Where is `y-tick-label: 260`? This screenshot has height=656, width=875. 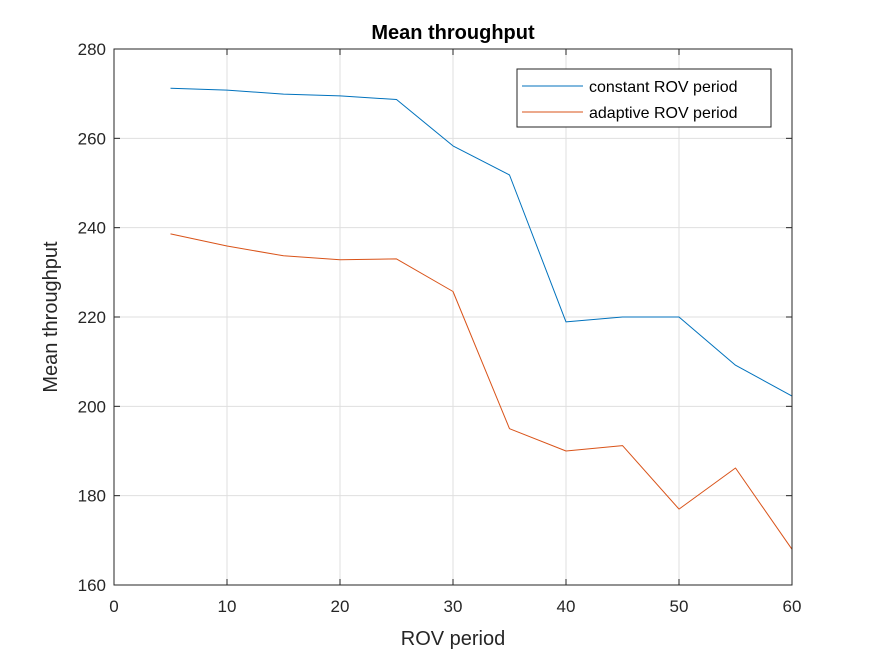 y-tick-label: 260 is located at coordinates (92, 138).